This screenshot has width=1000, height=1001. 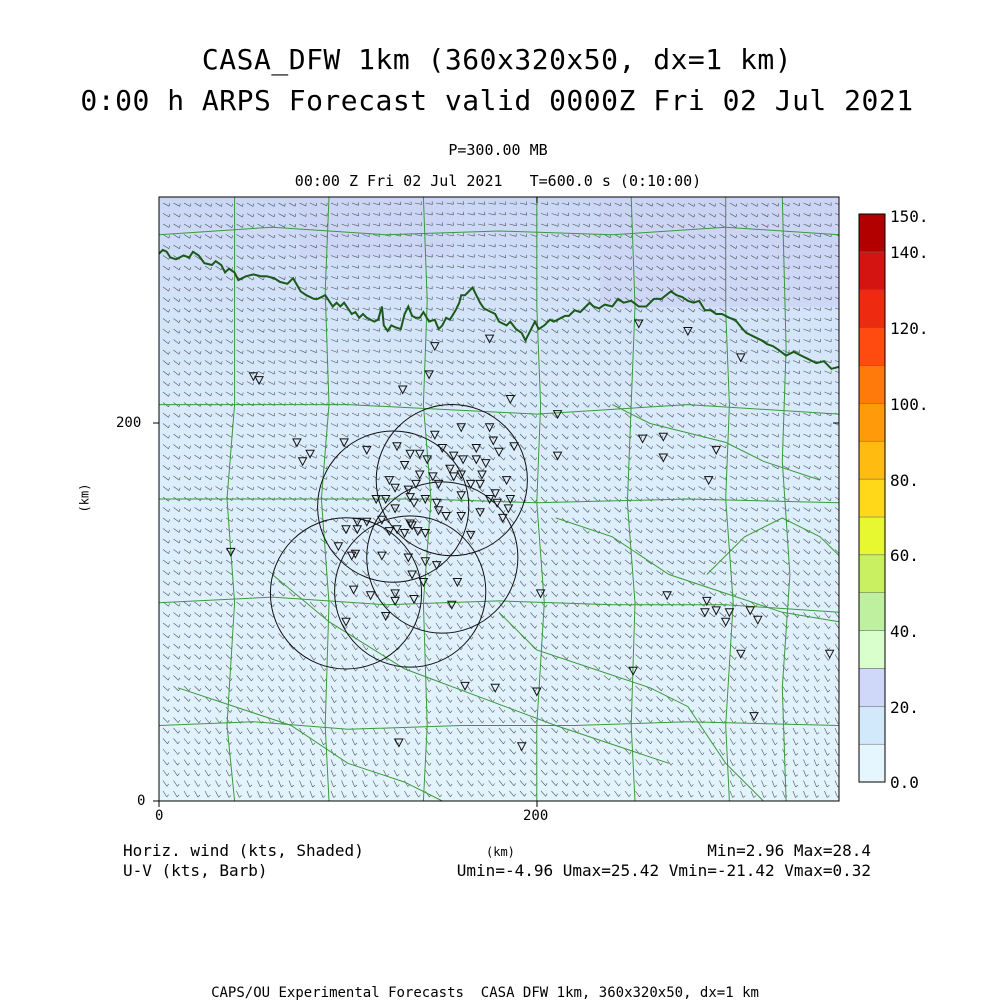 I want to click on y-axis-label: (km), so click(x=84, y=498).